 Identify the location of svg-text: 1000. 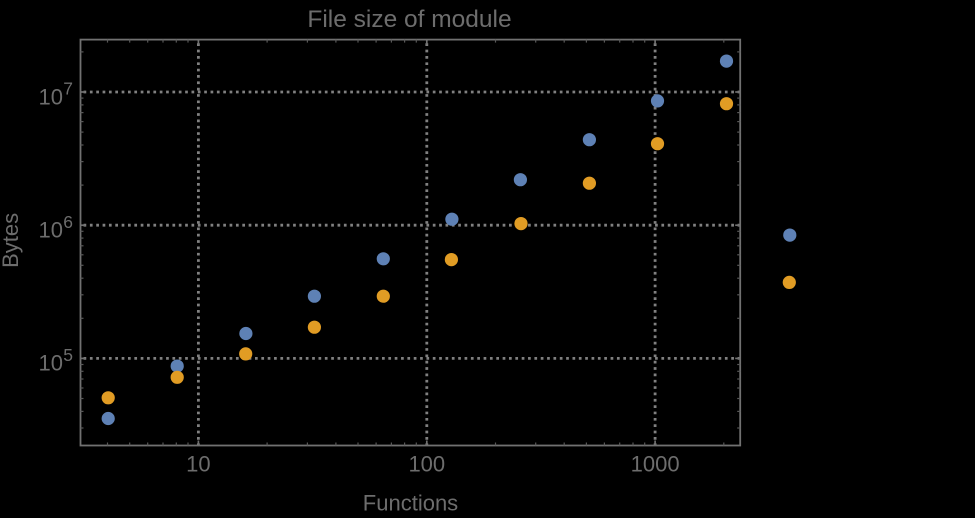
(655, 464).